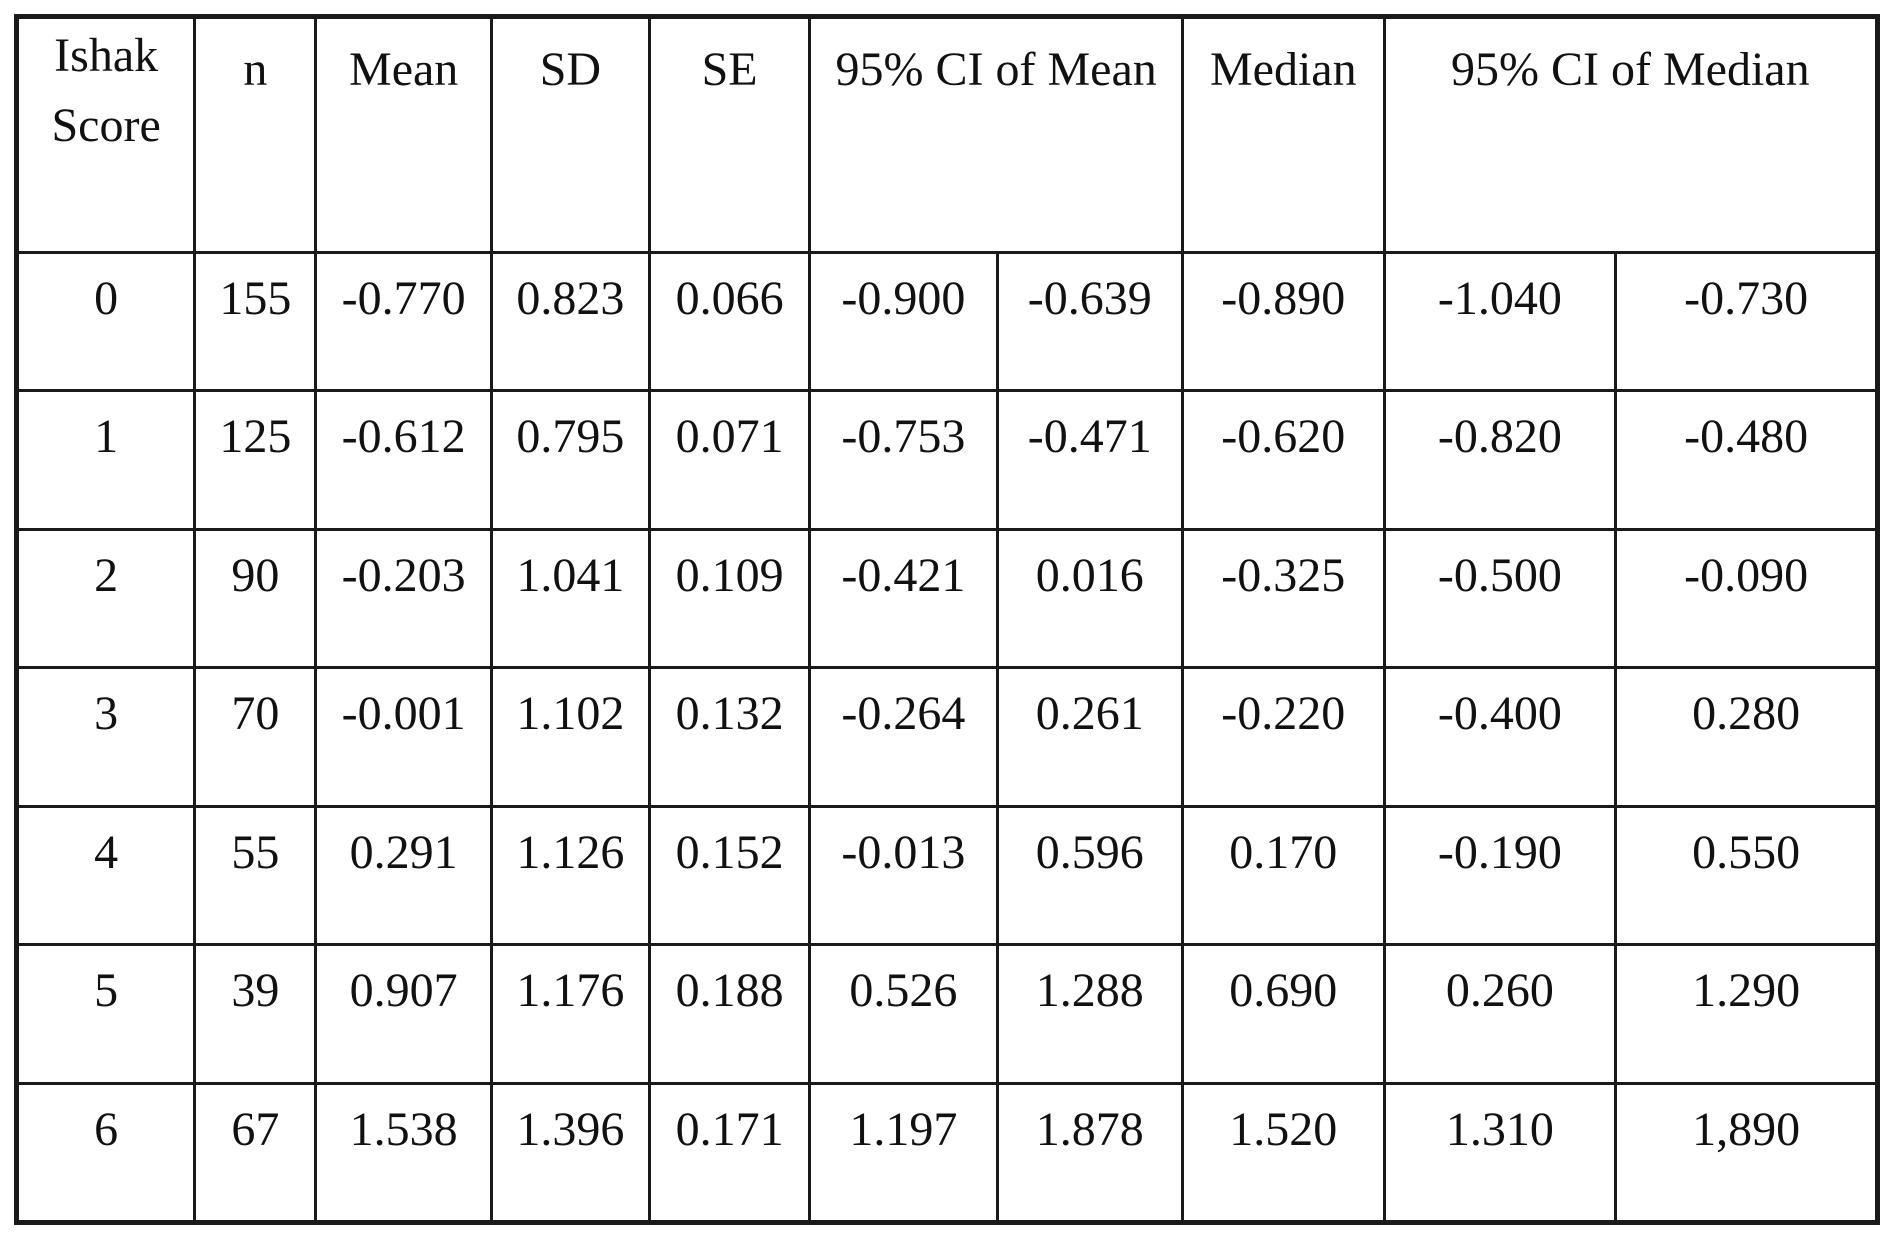 The width and height of the screenshot is (1895, 1239). Describe the element at coordinates (1284, 737) in the screenshot. I see `cell-median: -0.220` at that location.